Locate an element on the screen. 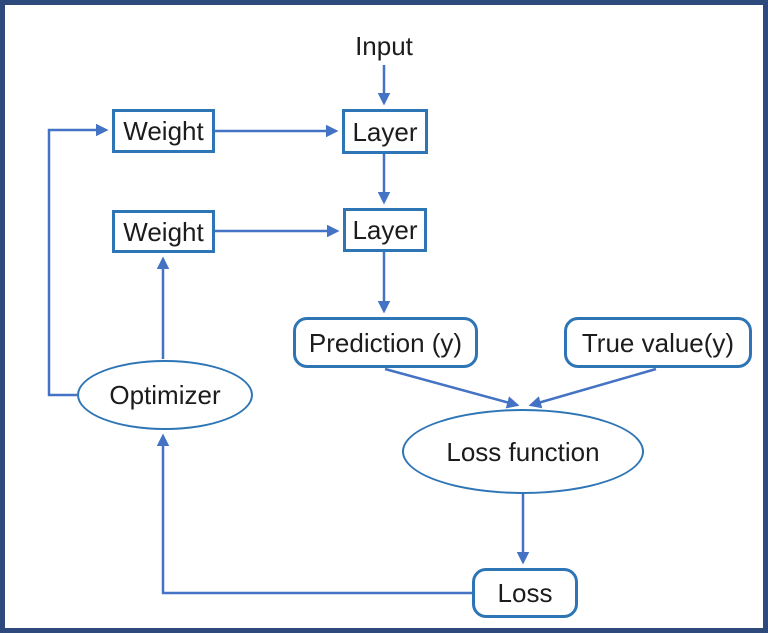 This screenshot has height=633, width=768. node-loss: Loss is located at coordinates (525, 593).